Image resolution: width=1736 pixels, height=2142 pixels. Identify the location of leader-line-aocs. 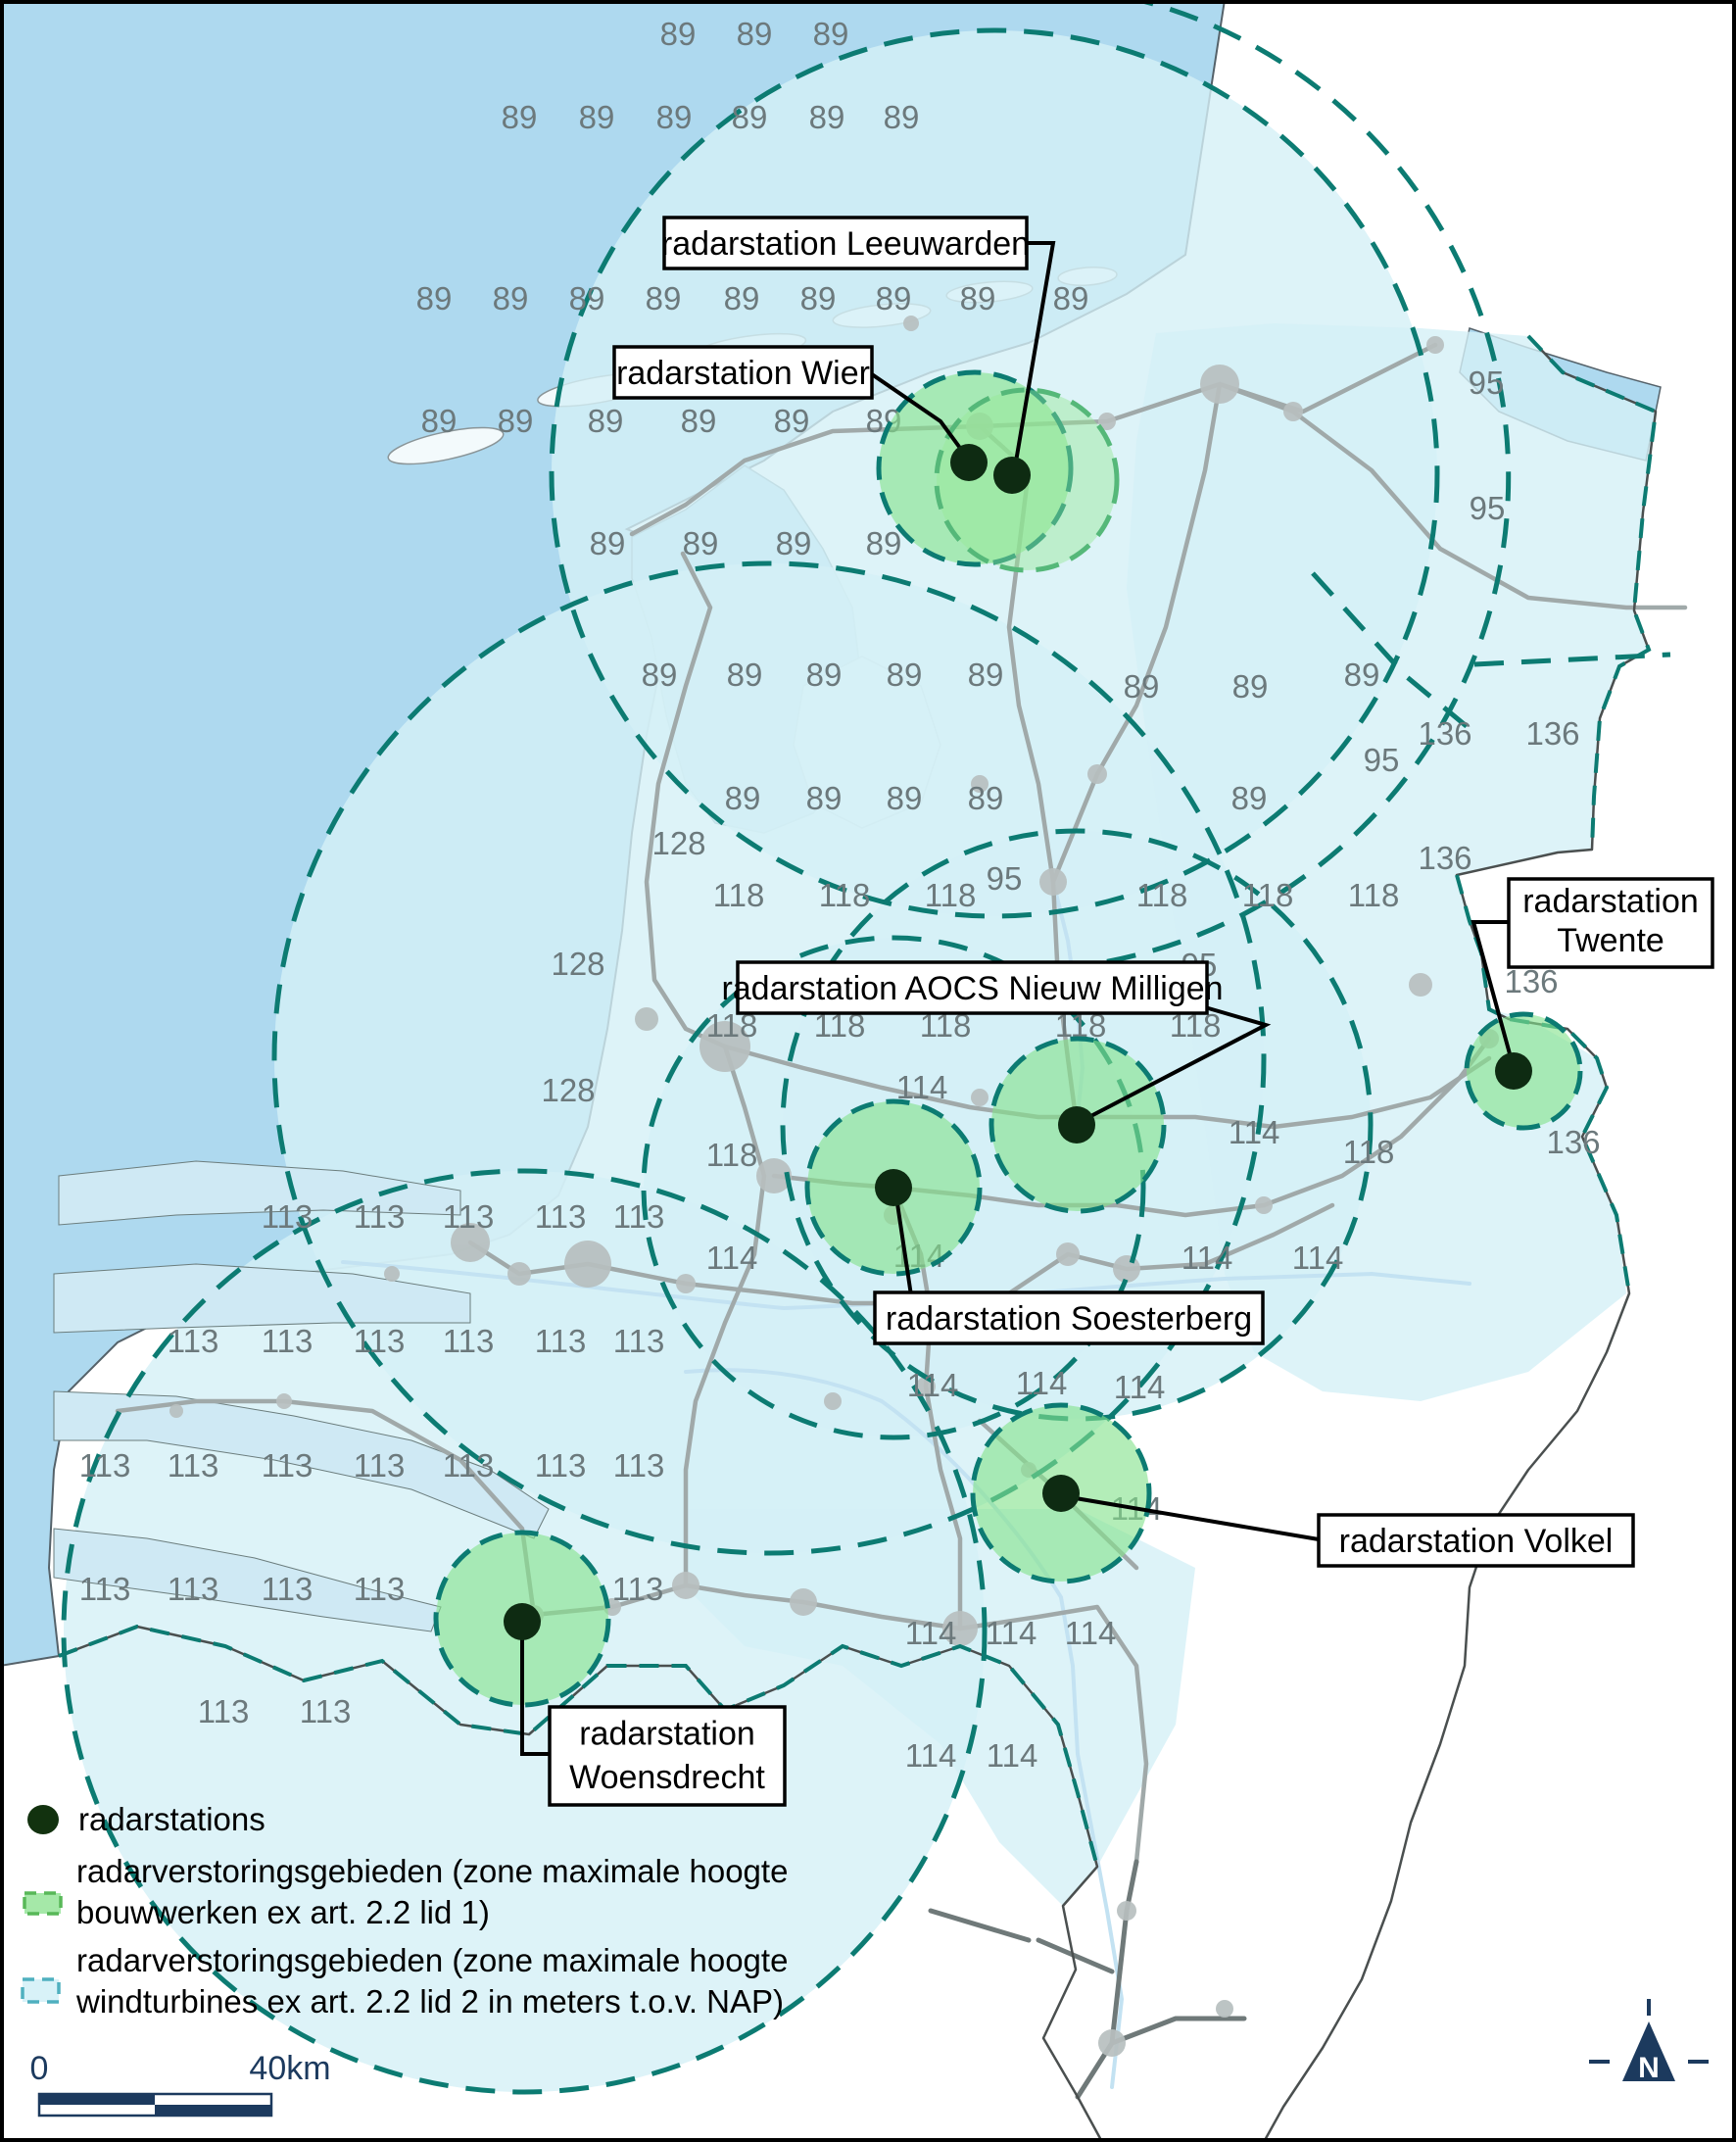
(1175, 1064).